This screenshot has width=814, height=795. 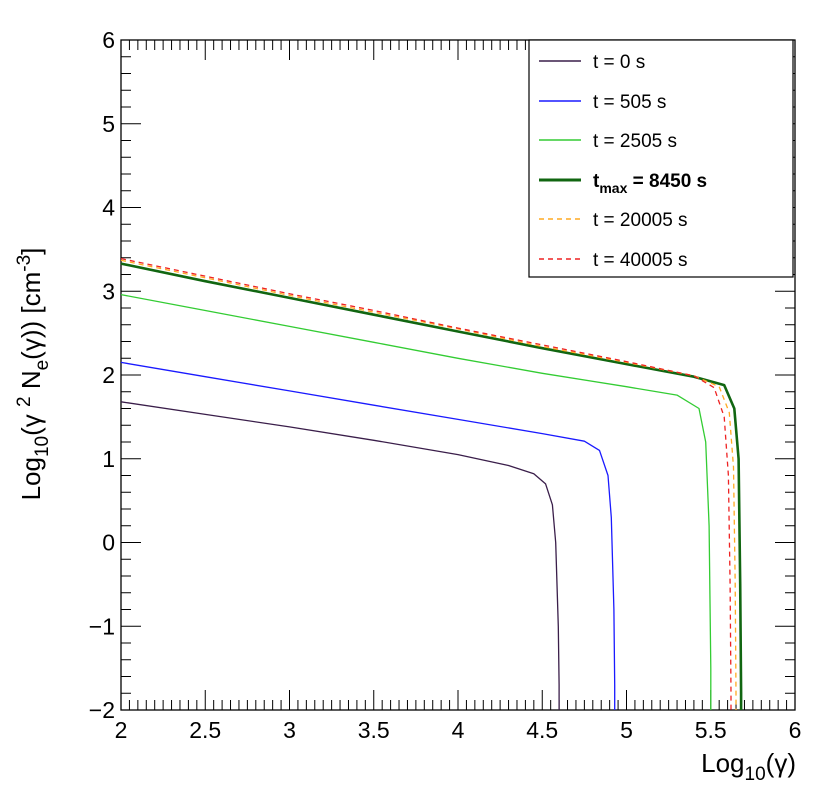 What do you see at coordinates (711, 730) in the screenshot?
I see `x-tick-label: 5.5` at bounding box center [711, 730].